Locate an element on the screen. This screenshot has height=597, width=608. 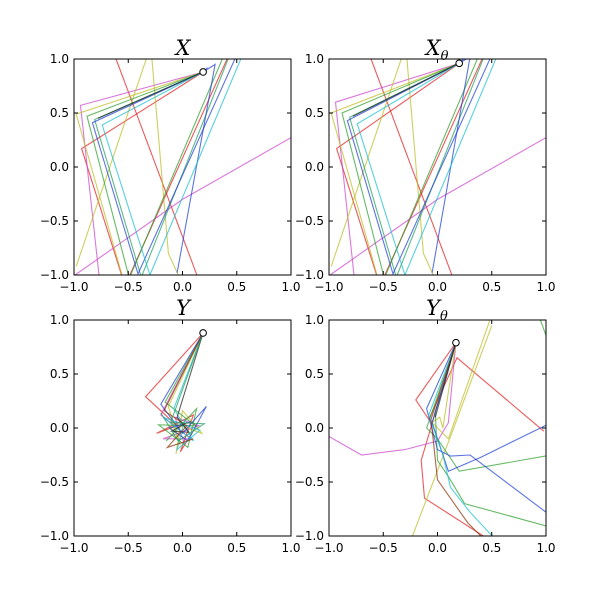
panel-title: X is located at coordinates (183, 48).